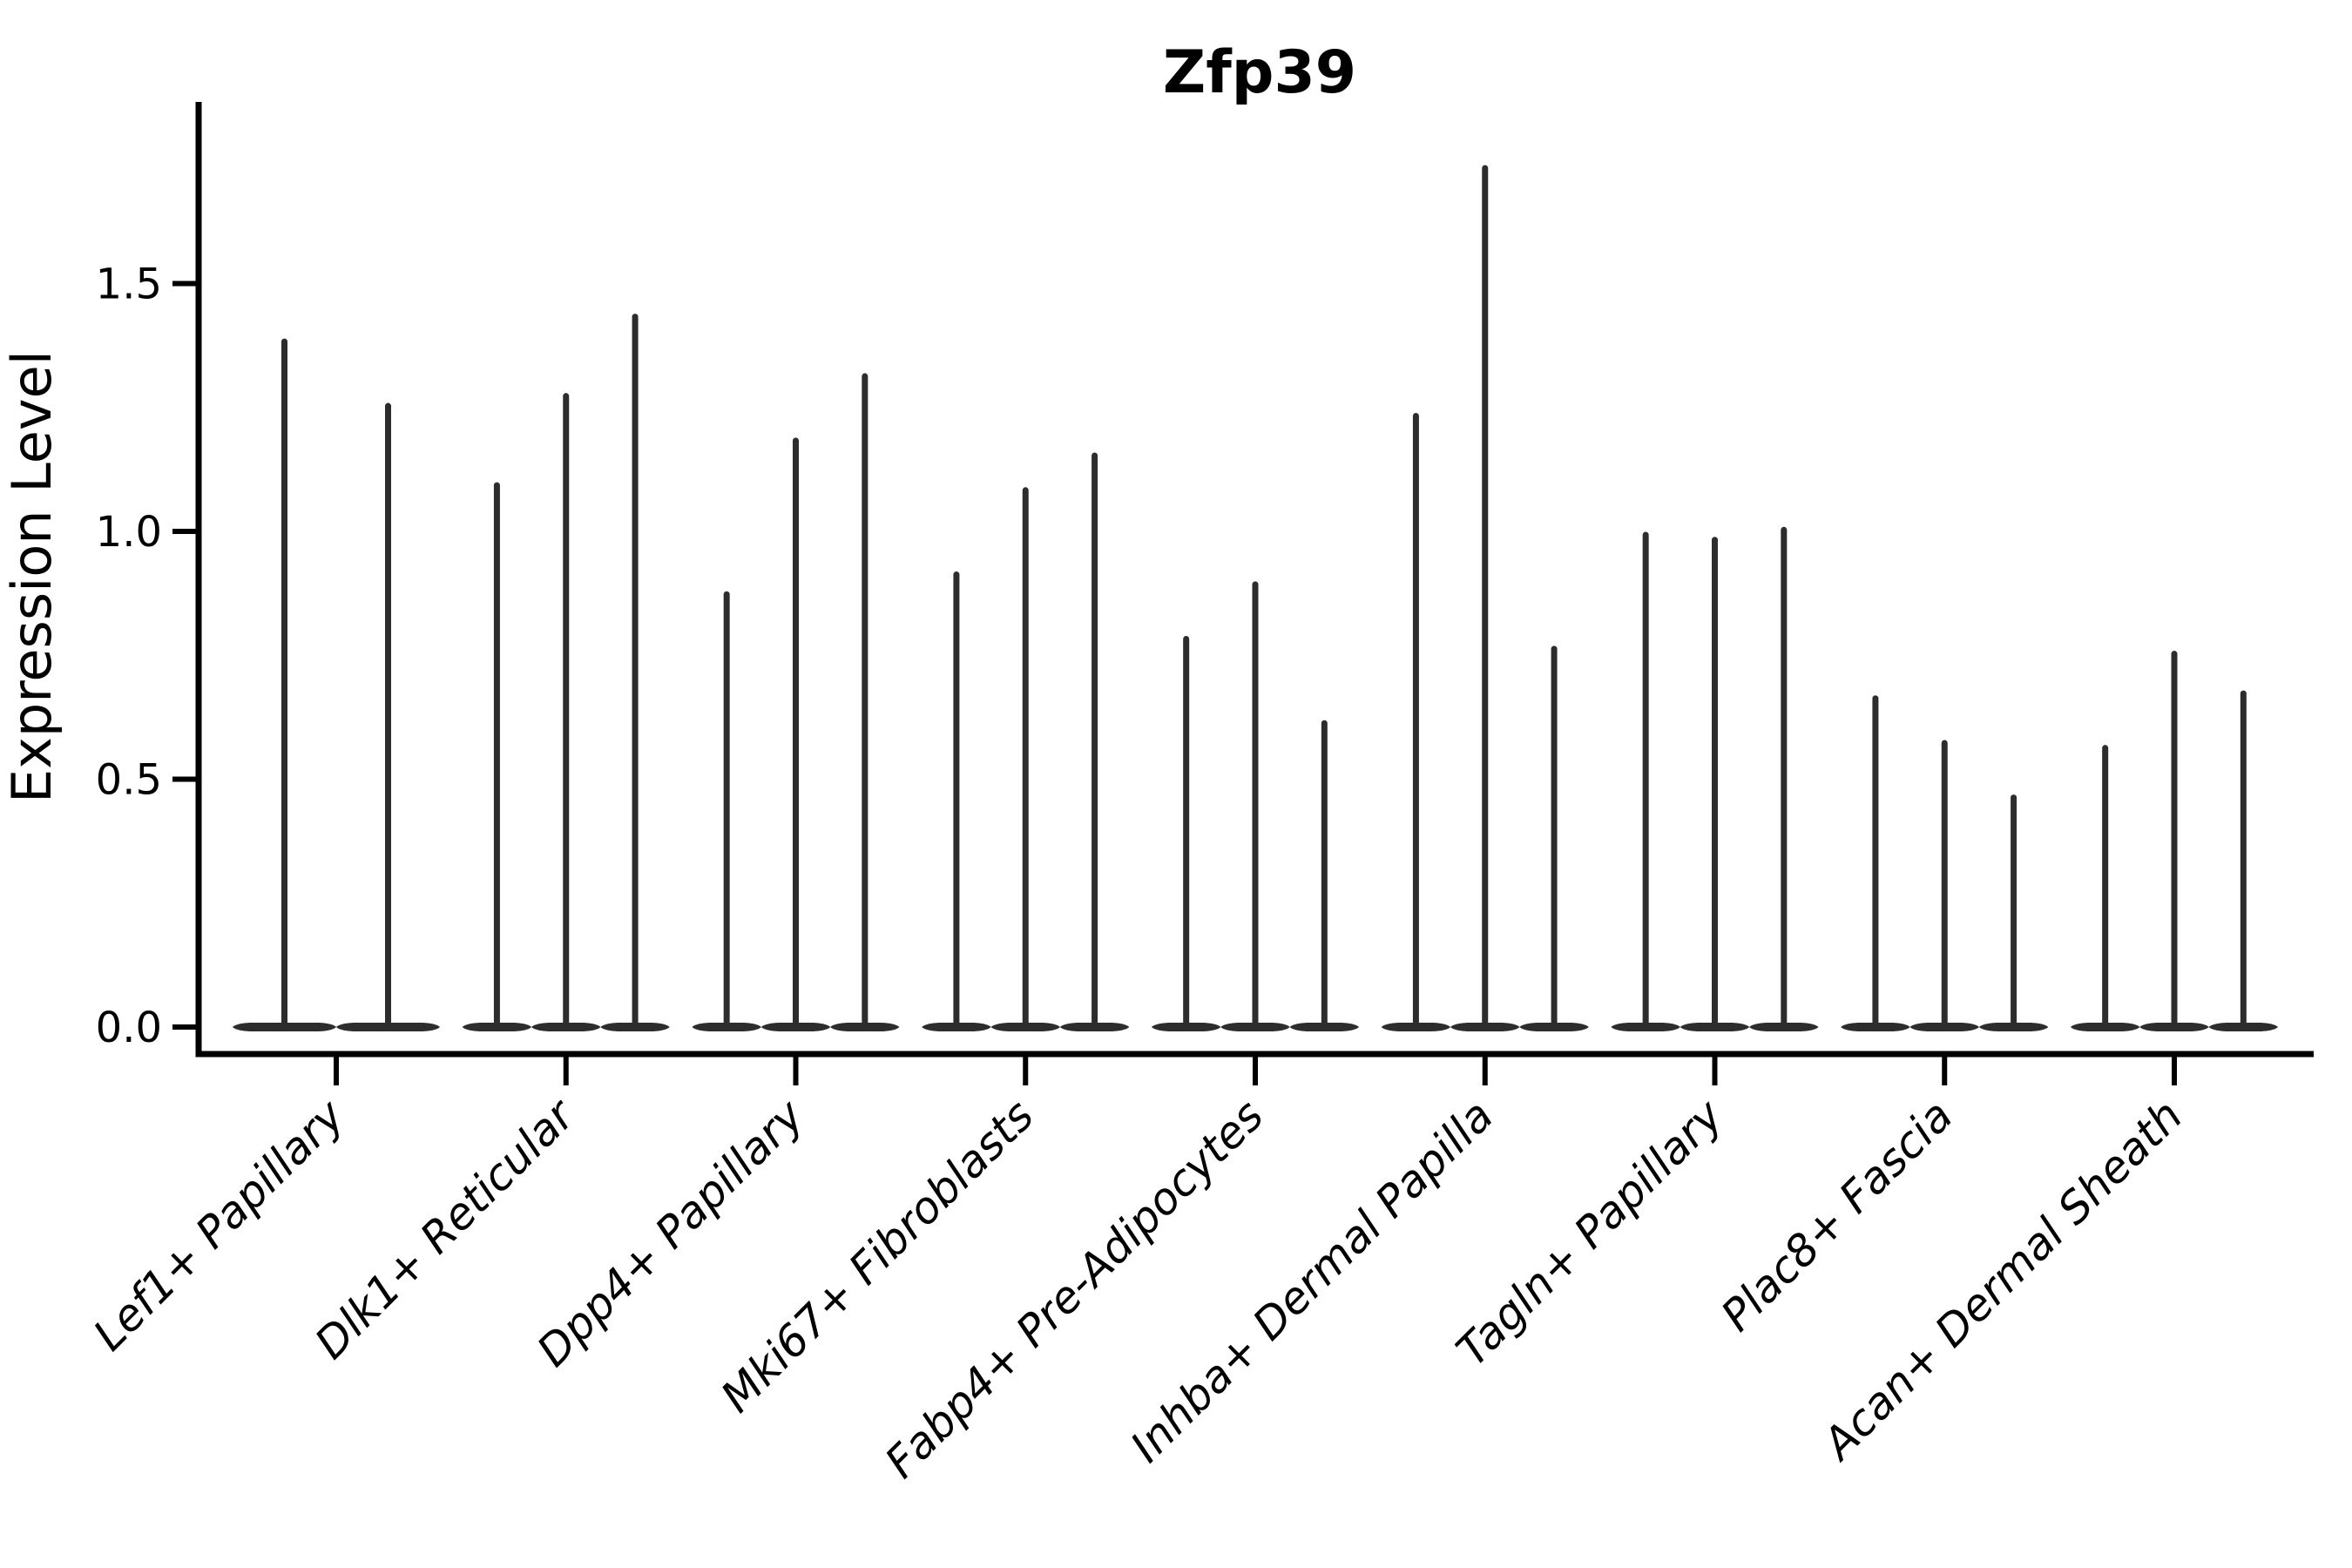  Describe the element at coordinates (129, 780) in the screenshot. I see `y-tick-label: 0.5` at that location.